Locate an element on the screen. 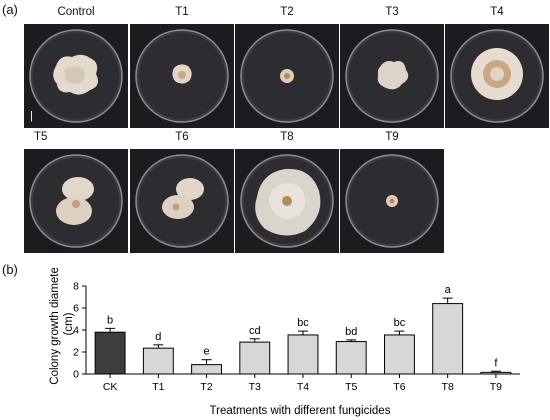 The height and width of the screenshot is (420, 550). x-tick-label: T4 is located at coordinates (303, 387).